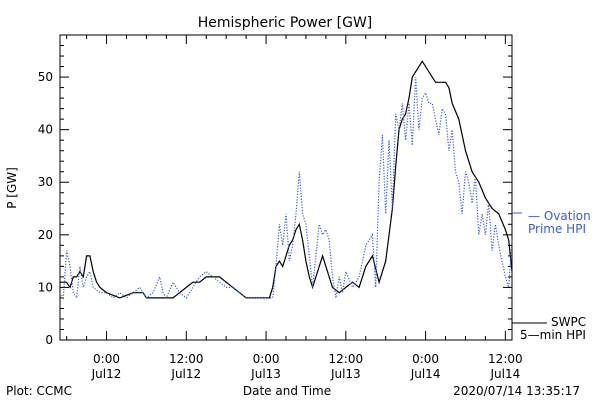  I want to click on legend-swpc-line2: 5—min HPI, so click(553, 335).